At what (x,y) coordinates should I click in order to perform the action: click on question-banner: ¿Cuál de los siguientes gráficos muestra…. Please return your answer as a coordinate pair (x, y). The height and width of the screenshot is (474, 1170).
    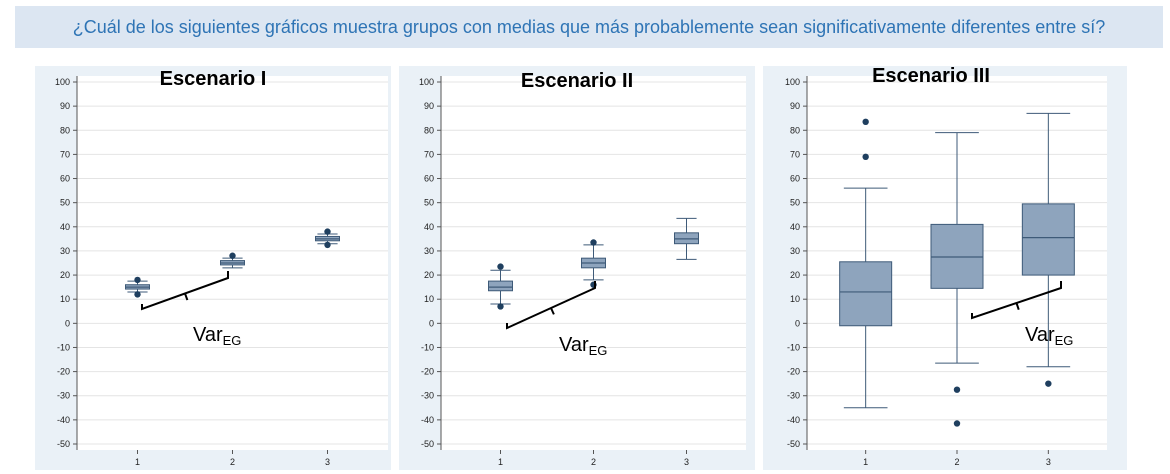
    Looking at the image, I should click on (589, 27).